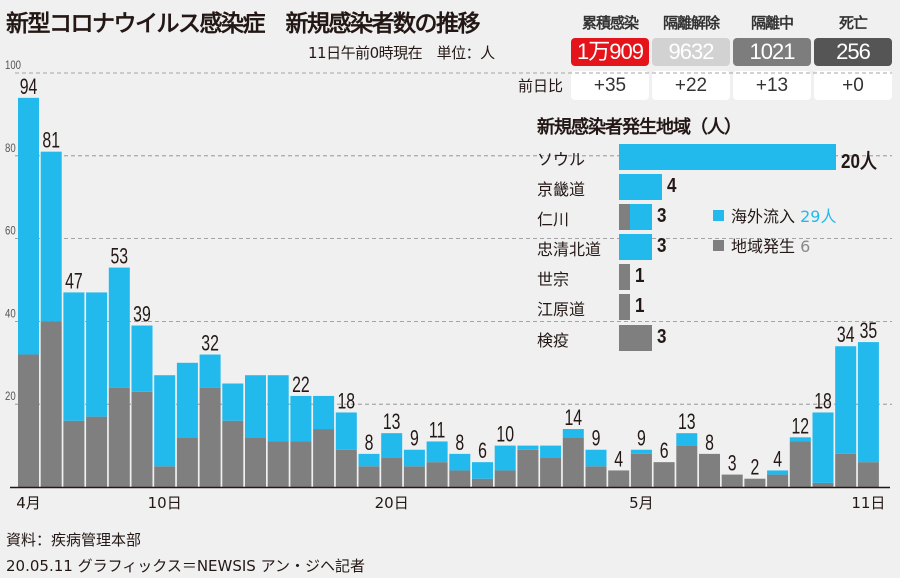 Image resolution: width=900 pixels, height=578 pixels. I want to click on region-value-label: 1, so click(639, 276).